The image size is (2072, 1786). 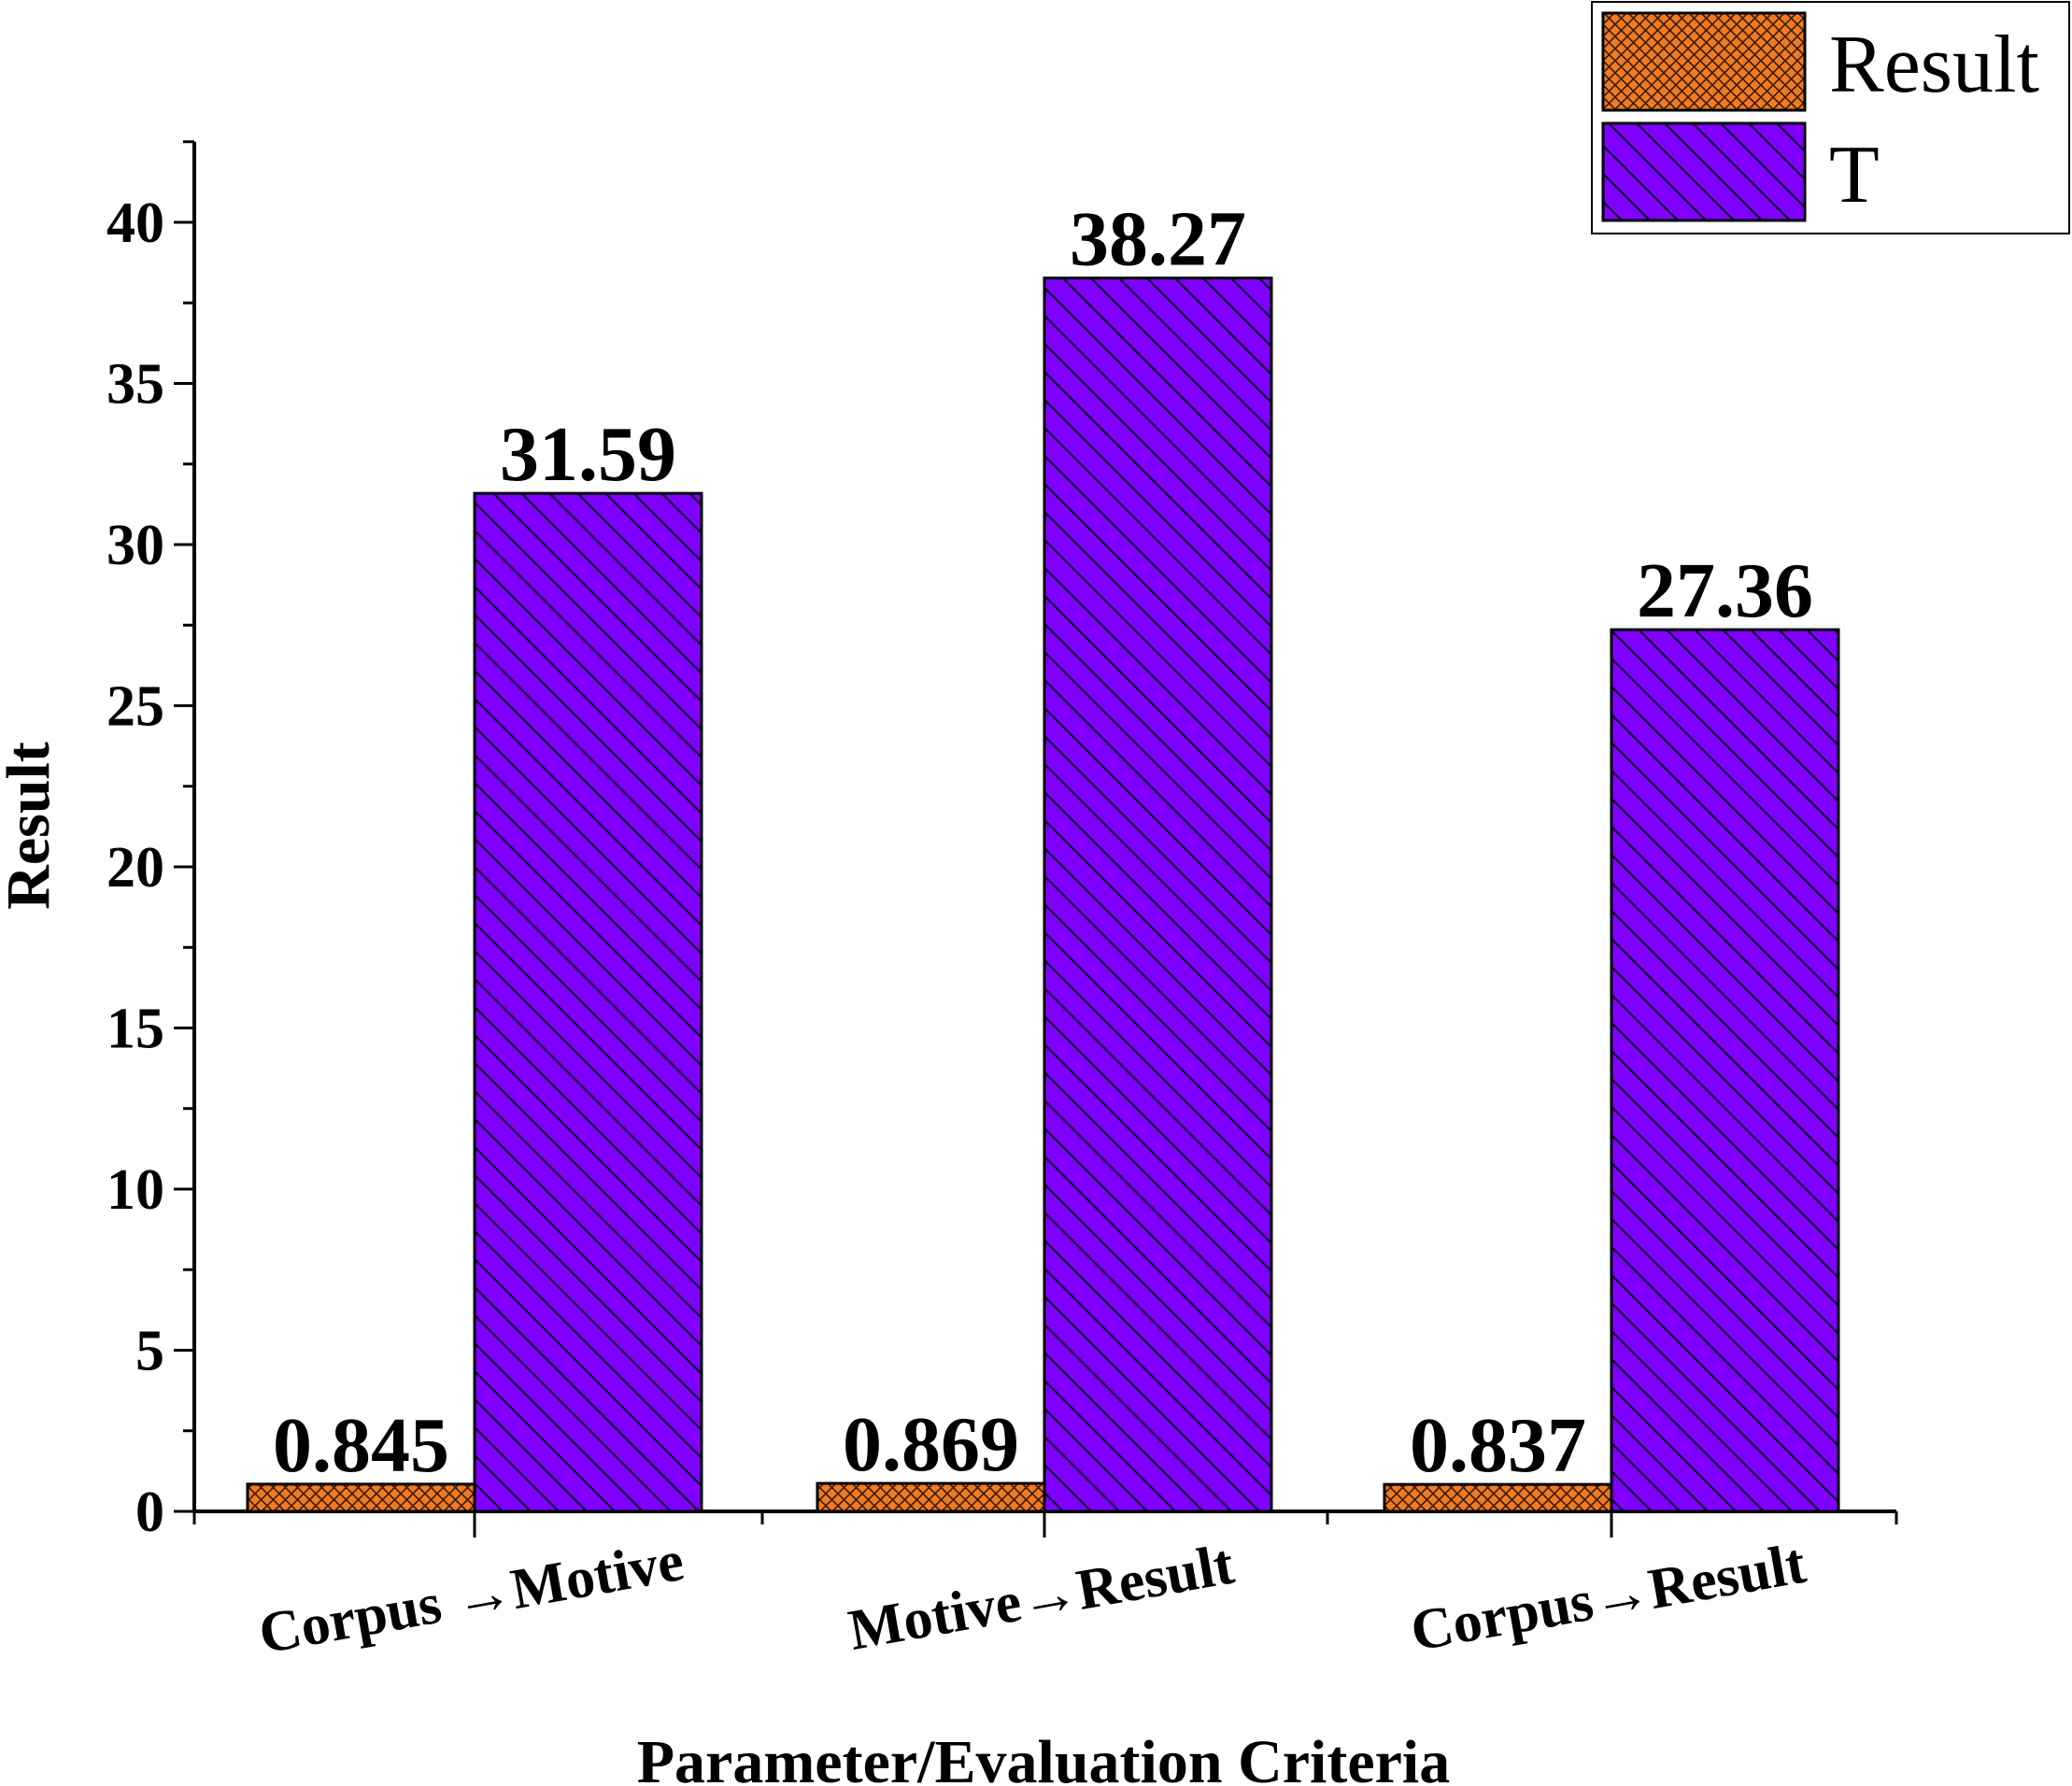 What do you see at coordinates (135, 868) in the screenshot?
I see `y-tick-label: 20` at bounding box center [135, 868].